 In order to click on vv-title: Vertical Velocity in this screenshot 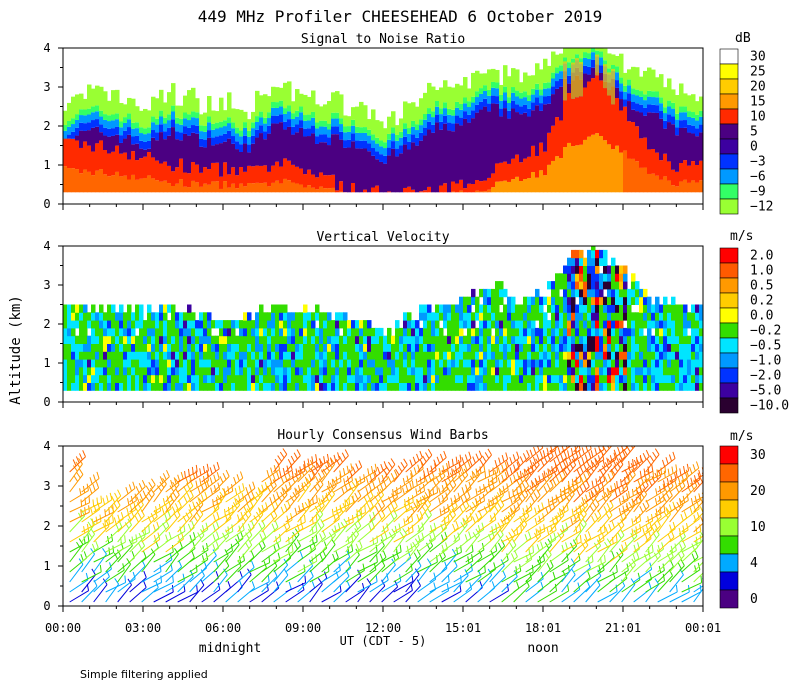, I will do `click(382, 237)`.